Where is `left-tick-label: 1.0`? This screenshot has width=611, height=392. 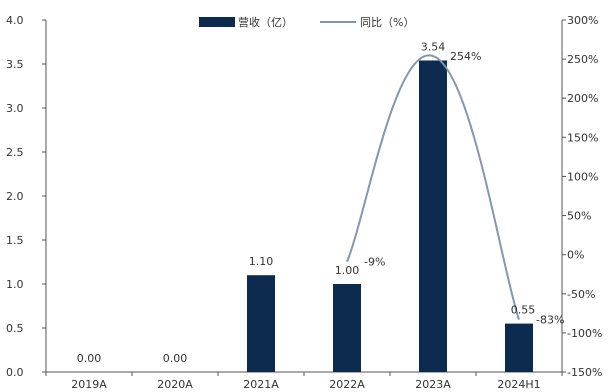
left-tick-label: 1.0 is located at coordinates (15, 284).